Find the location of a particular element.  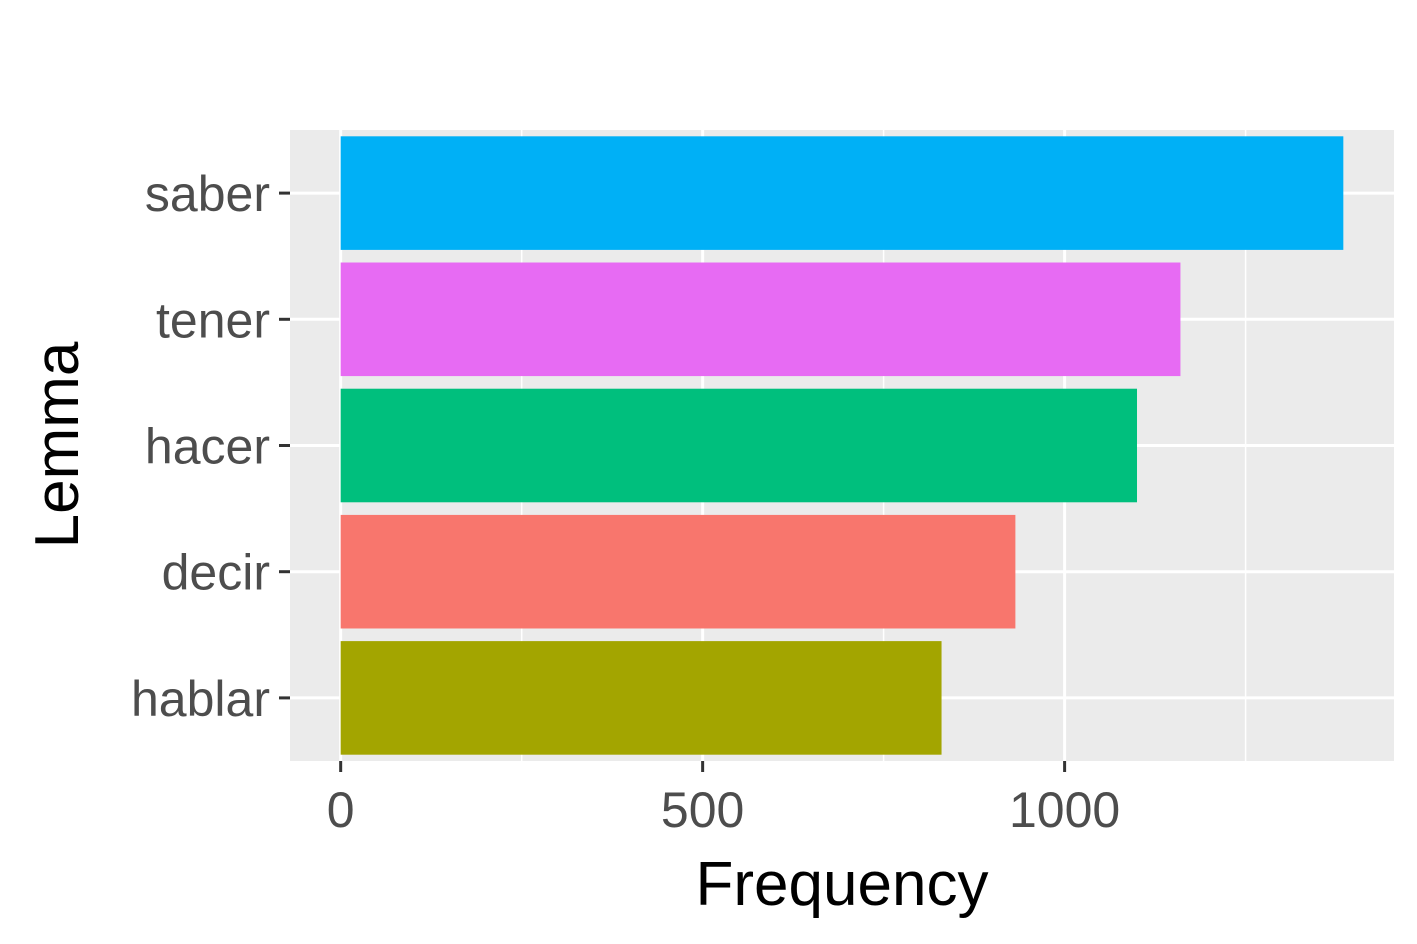

x-axis-title: Frequency is located at coordinates (842, 884).